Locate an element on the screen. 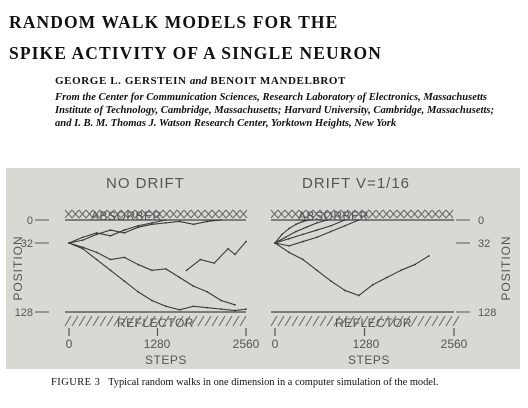 The width and height of the screenshot is (528, 408). absorber-label-right: ABSORBER is located at coordinates (333, 216).